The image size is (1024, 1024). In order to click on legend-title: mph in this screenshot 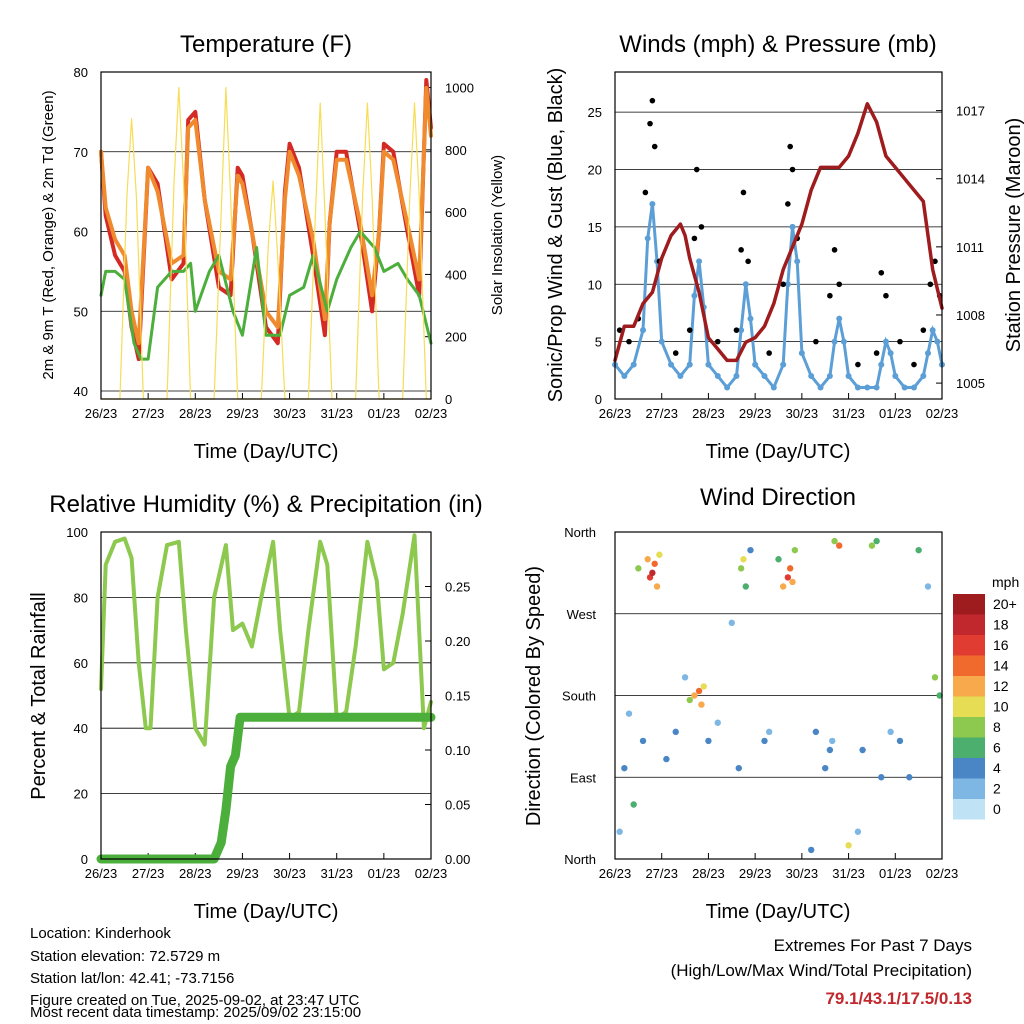, I will do `click(1005, 582)`.